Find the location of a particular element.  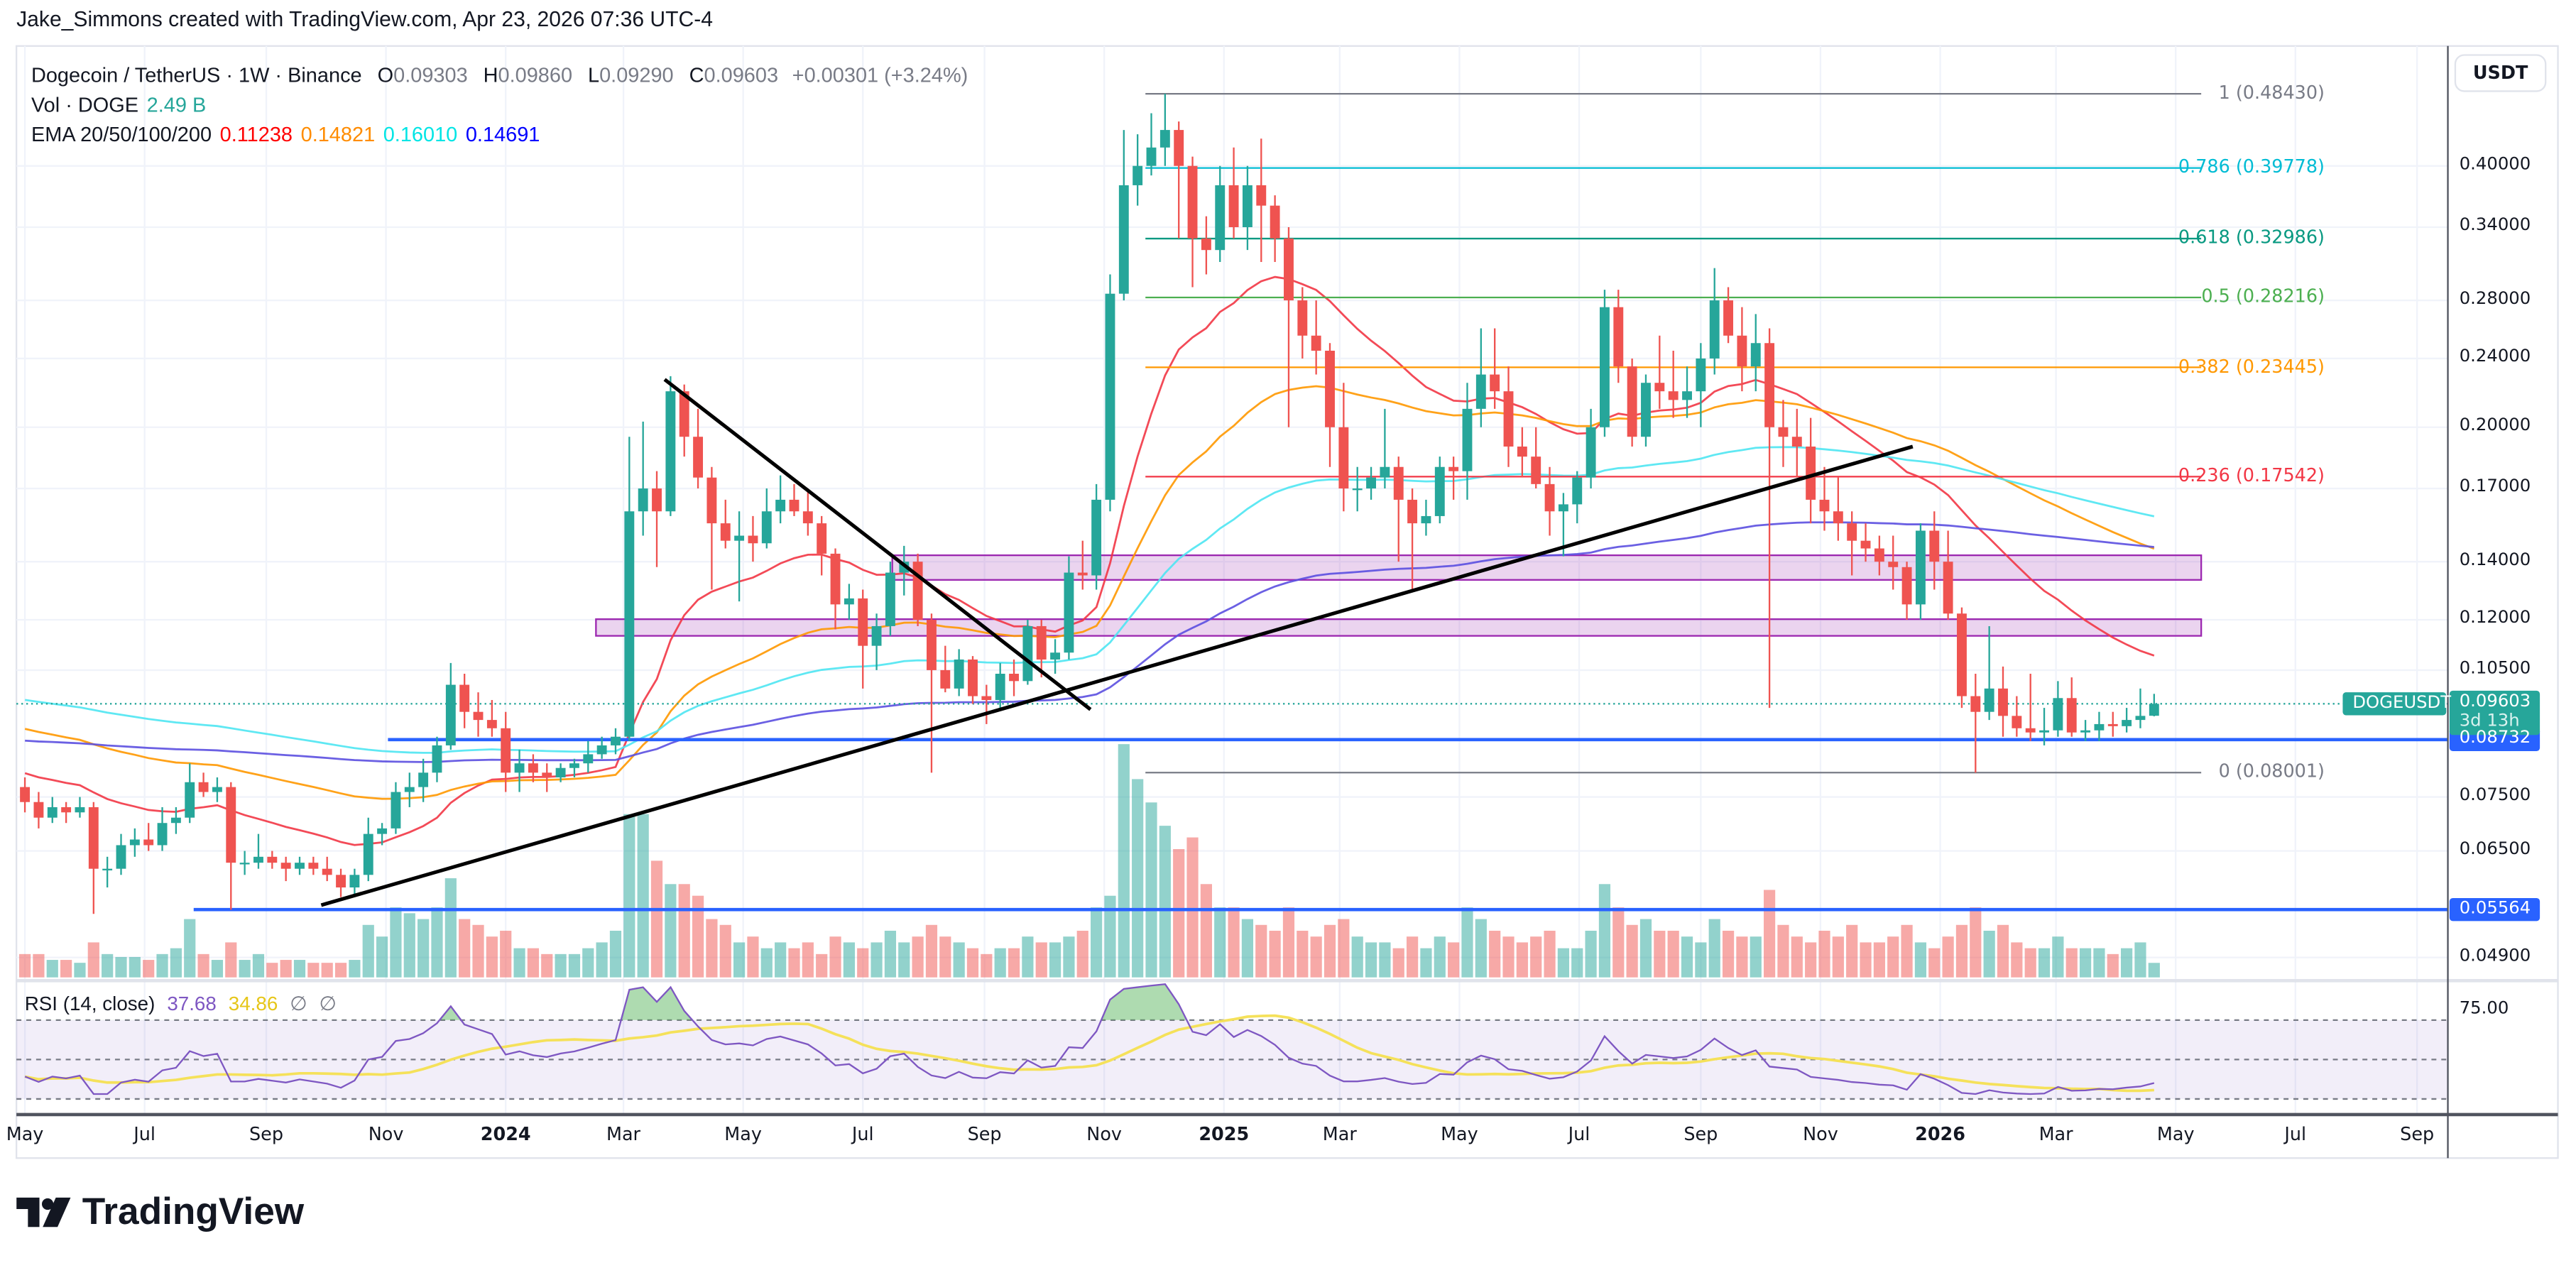

tradingview-logo: TradingView is located at coordinates (160, 1211).